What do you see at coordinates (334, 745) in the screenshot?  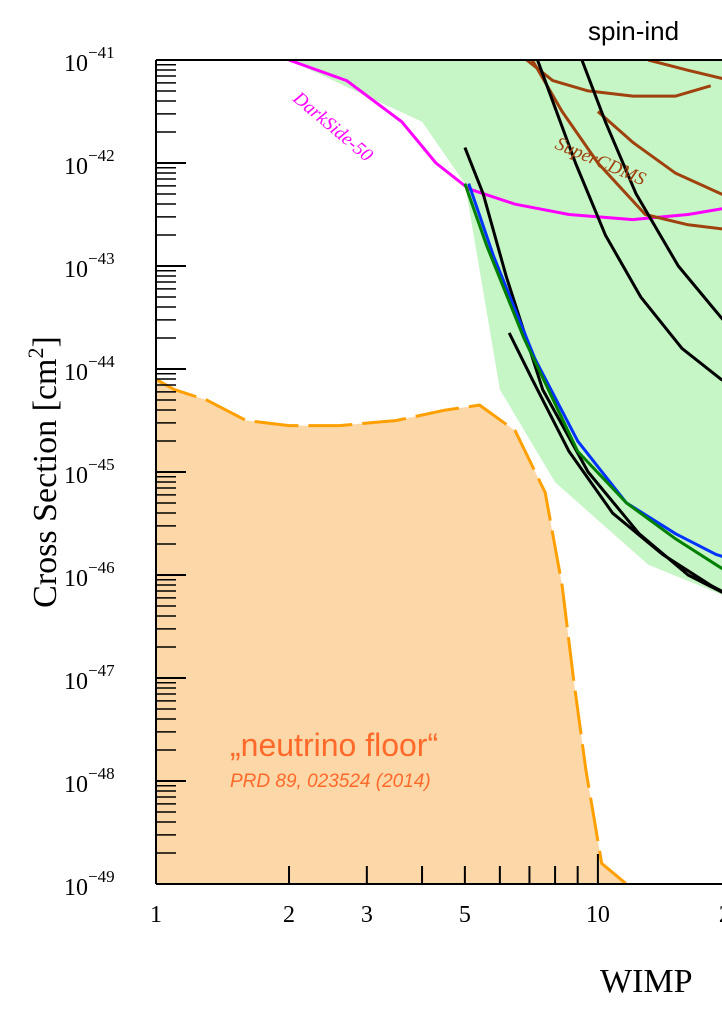 I see `neutrino-floor-label: „neutrino floor“` at bounding box center [334, 745].